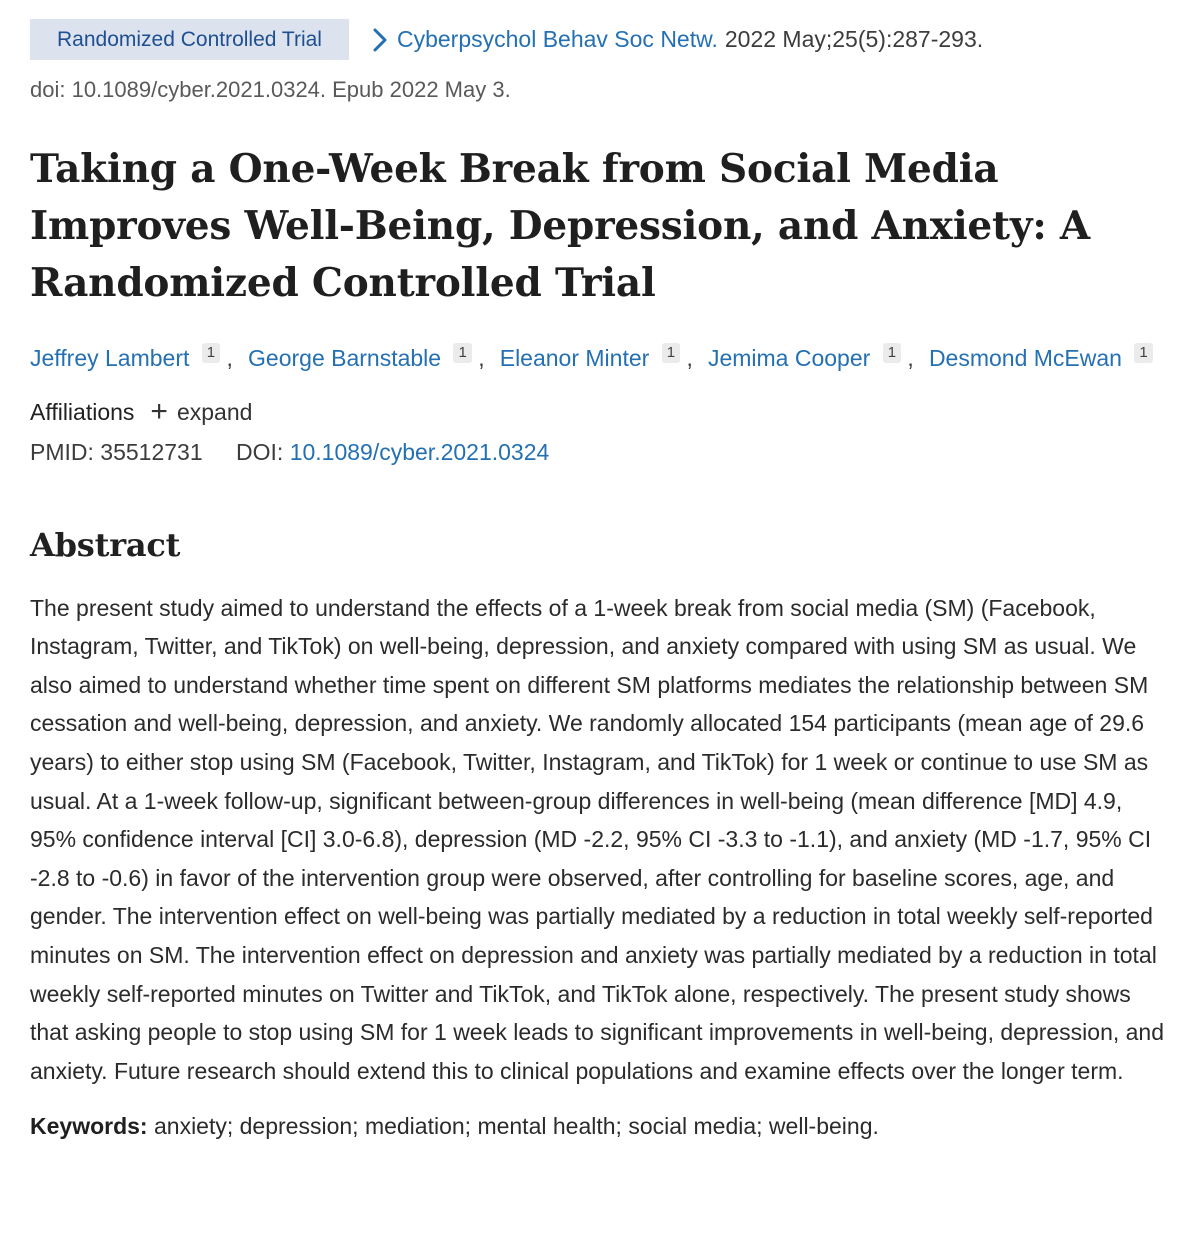 This screenshot has width=1198, height=1240. I want to click on chevron-right-icon, so click(380, 40).